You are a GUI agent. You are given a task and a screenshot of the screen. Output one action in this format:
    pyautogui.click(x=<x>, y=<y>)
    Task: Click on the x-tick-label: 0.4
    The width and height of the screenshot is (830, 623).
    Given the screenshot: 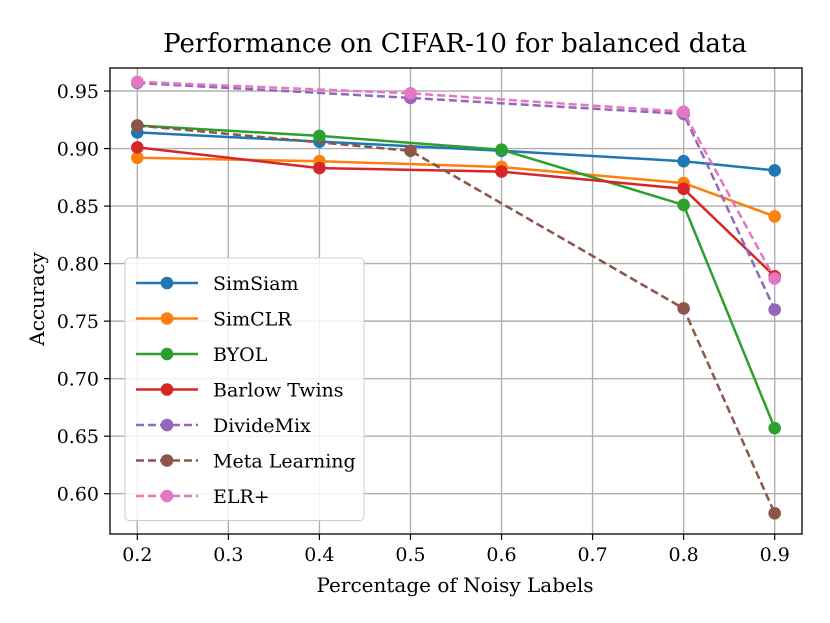 What is the action you would take?
    pyautogui.click(x=319, y=555)
    